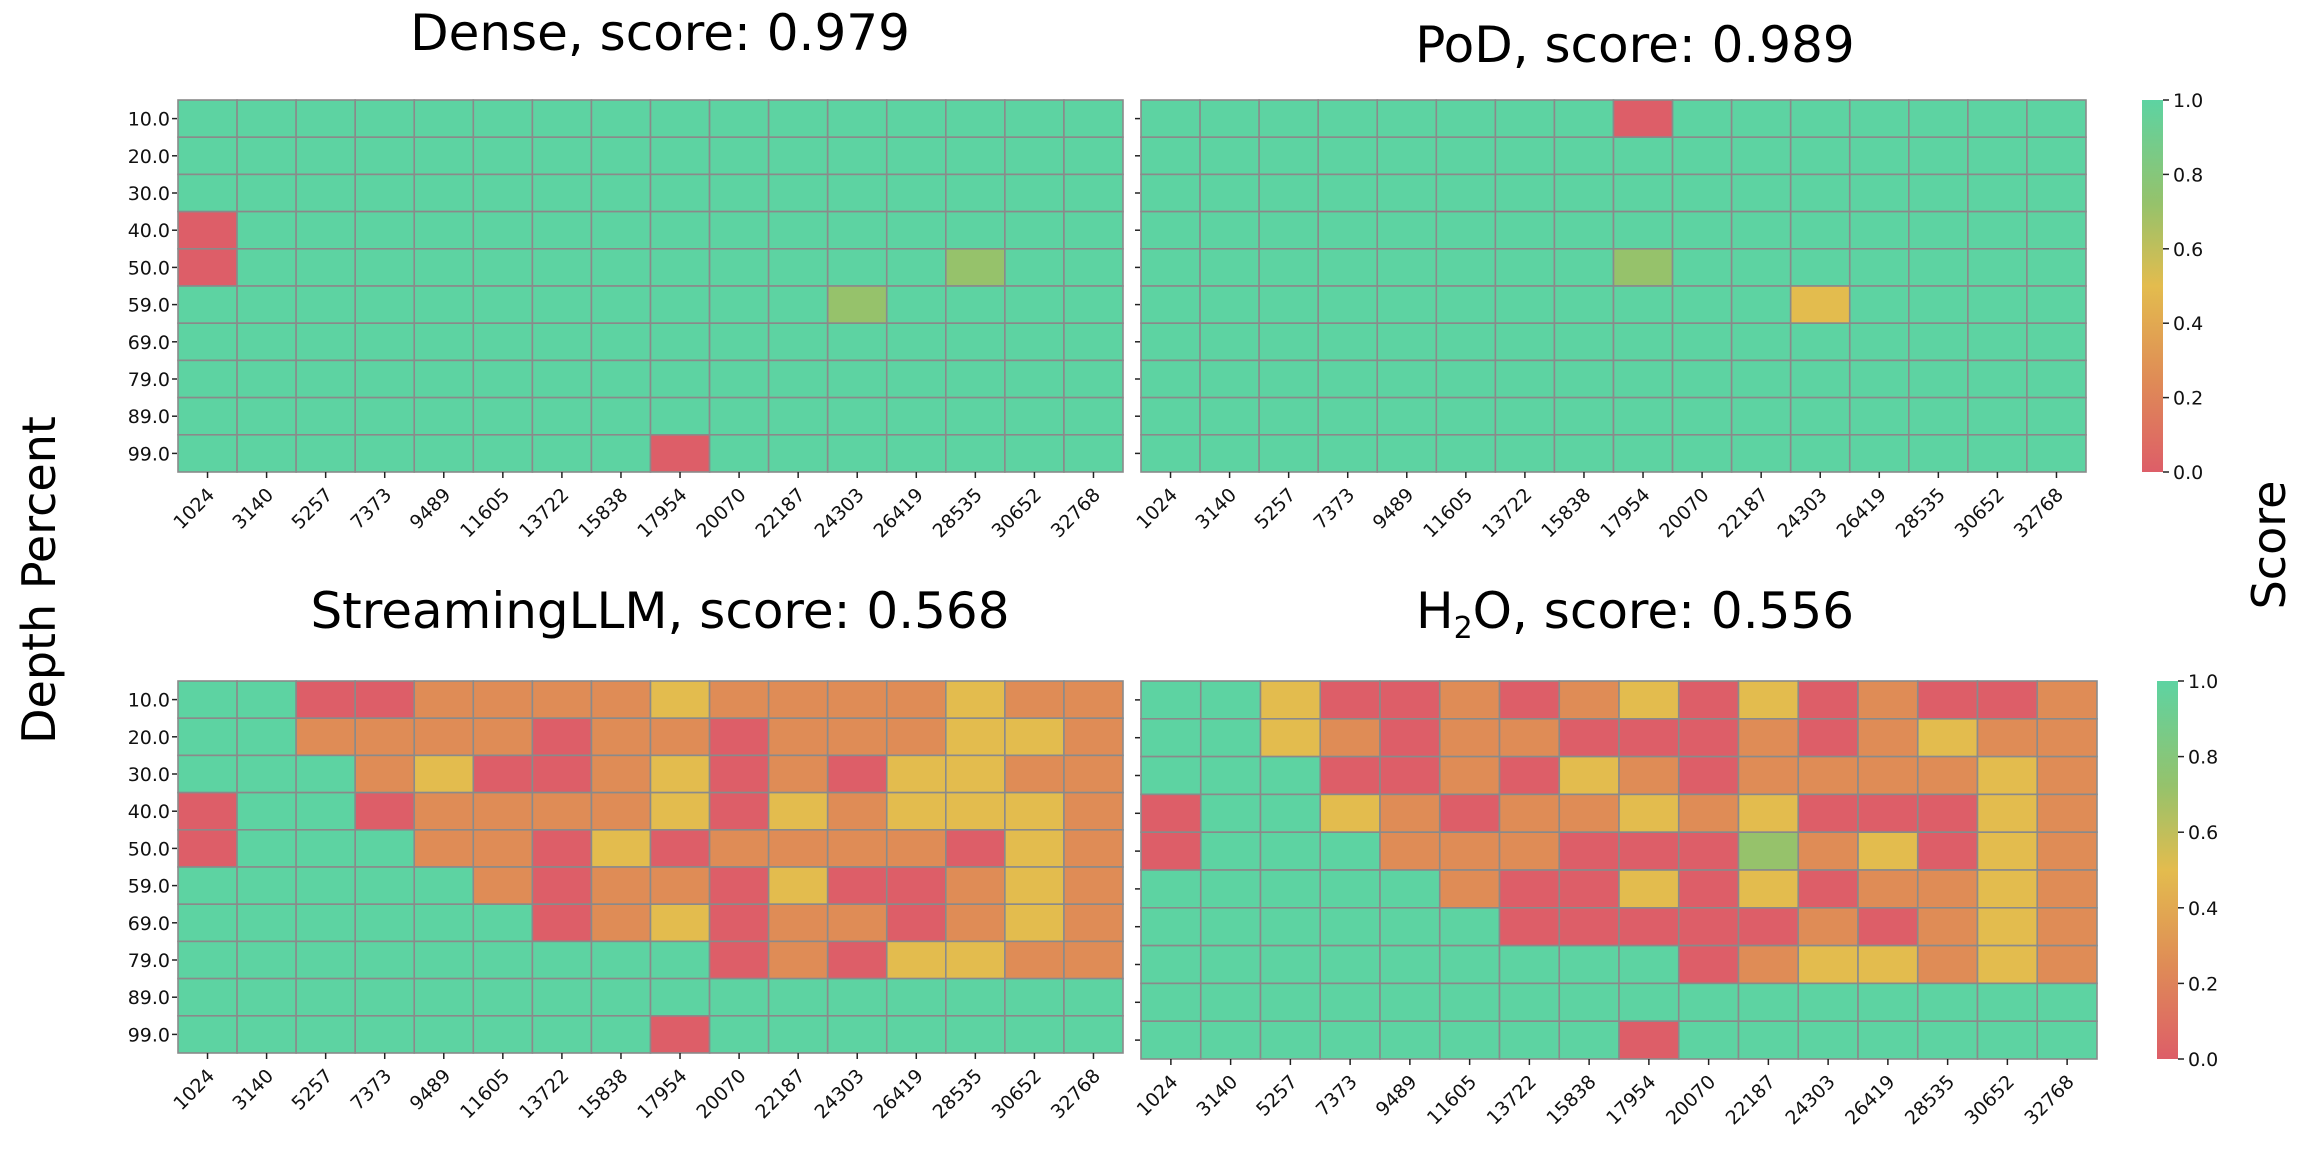  I want to click on x-tick-label: 7373, so click(1337, 1096).